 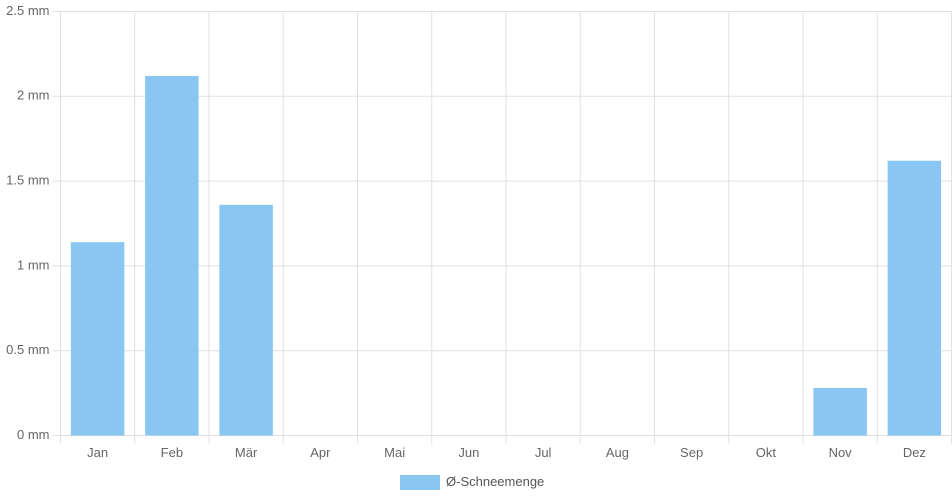 I want to click on y-tick-label: 2.5 mm, so click(x=27, y=10).